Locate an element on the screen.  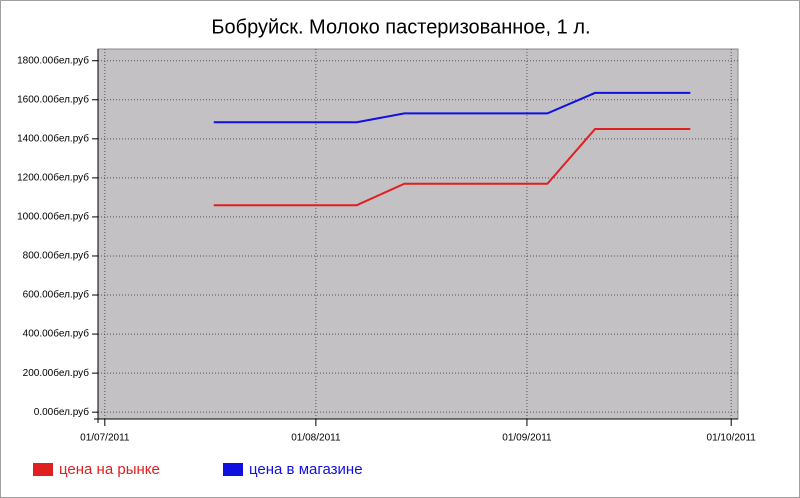
legend-label: цена на рынке is located at coordinates (109, 469).